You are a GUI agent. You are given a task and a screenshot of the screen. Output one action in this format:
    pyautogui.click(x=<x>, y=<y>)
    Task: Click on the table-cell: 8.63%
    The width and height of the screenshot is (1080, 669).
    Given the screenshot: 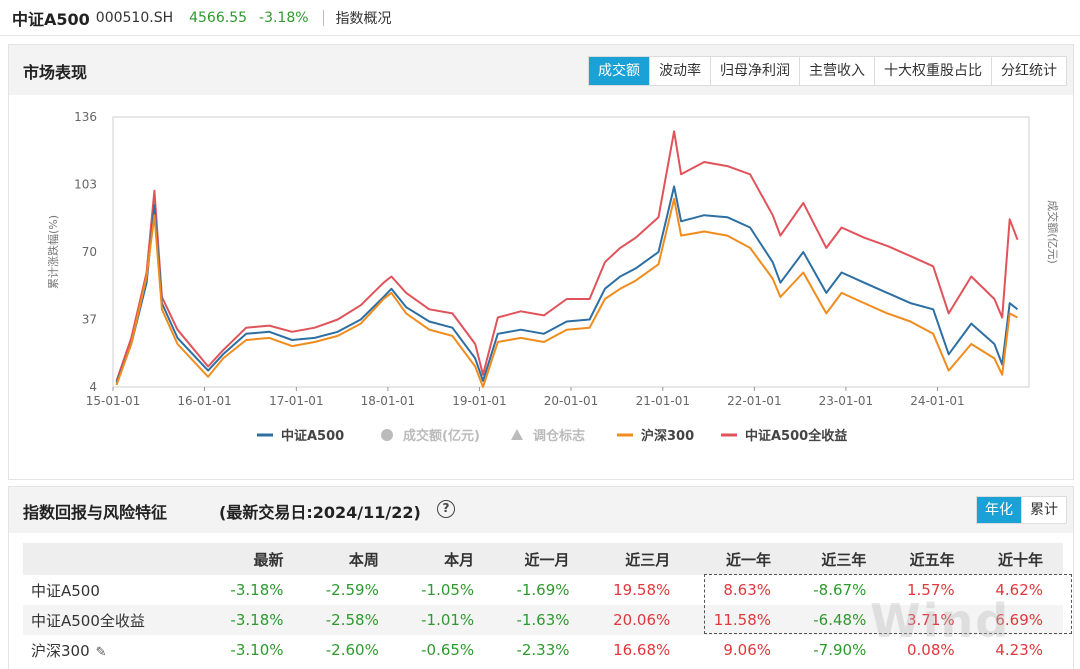 What is the action you would take?
    pyautogui.click(x=747, y=590)
    